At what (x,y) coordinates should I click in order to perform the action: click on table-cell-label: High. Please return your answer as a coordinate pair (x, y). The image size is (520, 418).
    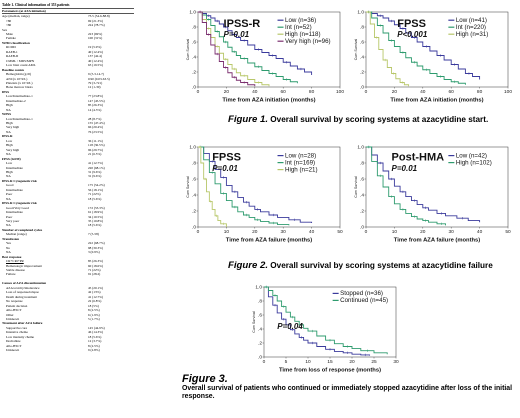
    Looking at the image, I should click on (9, 172).